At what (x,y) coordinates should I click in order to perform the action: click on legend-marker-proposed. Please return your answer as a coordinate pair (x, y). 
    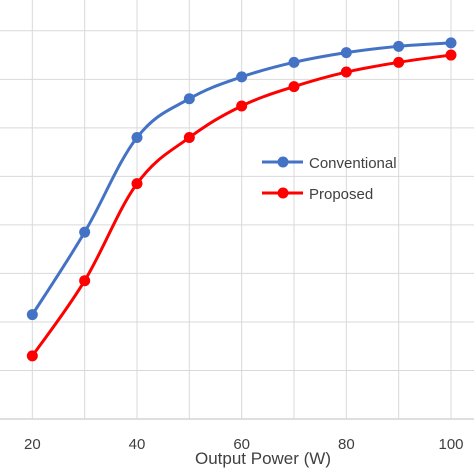
    Looking at the image, I should click on (283, 193).